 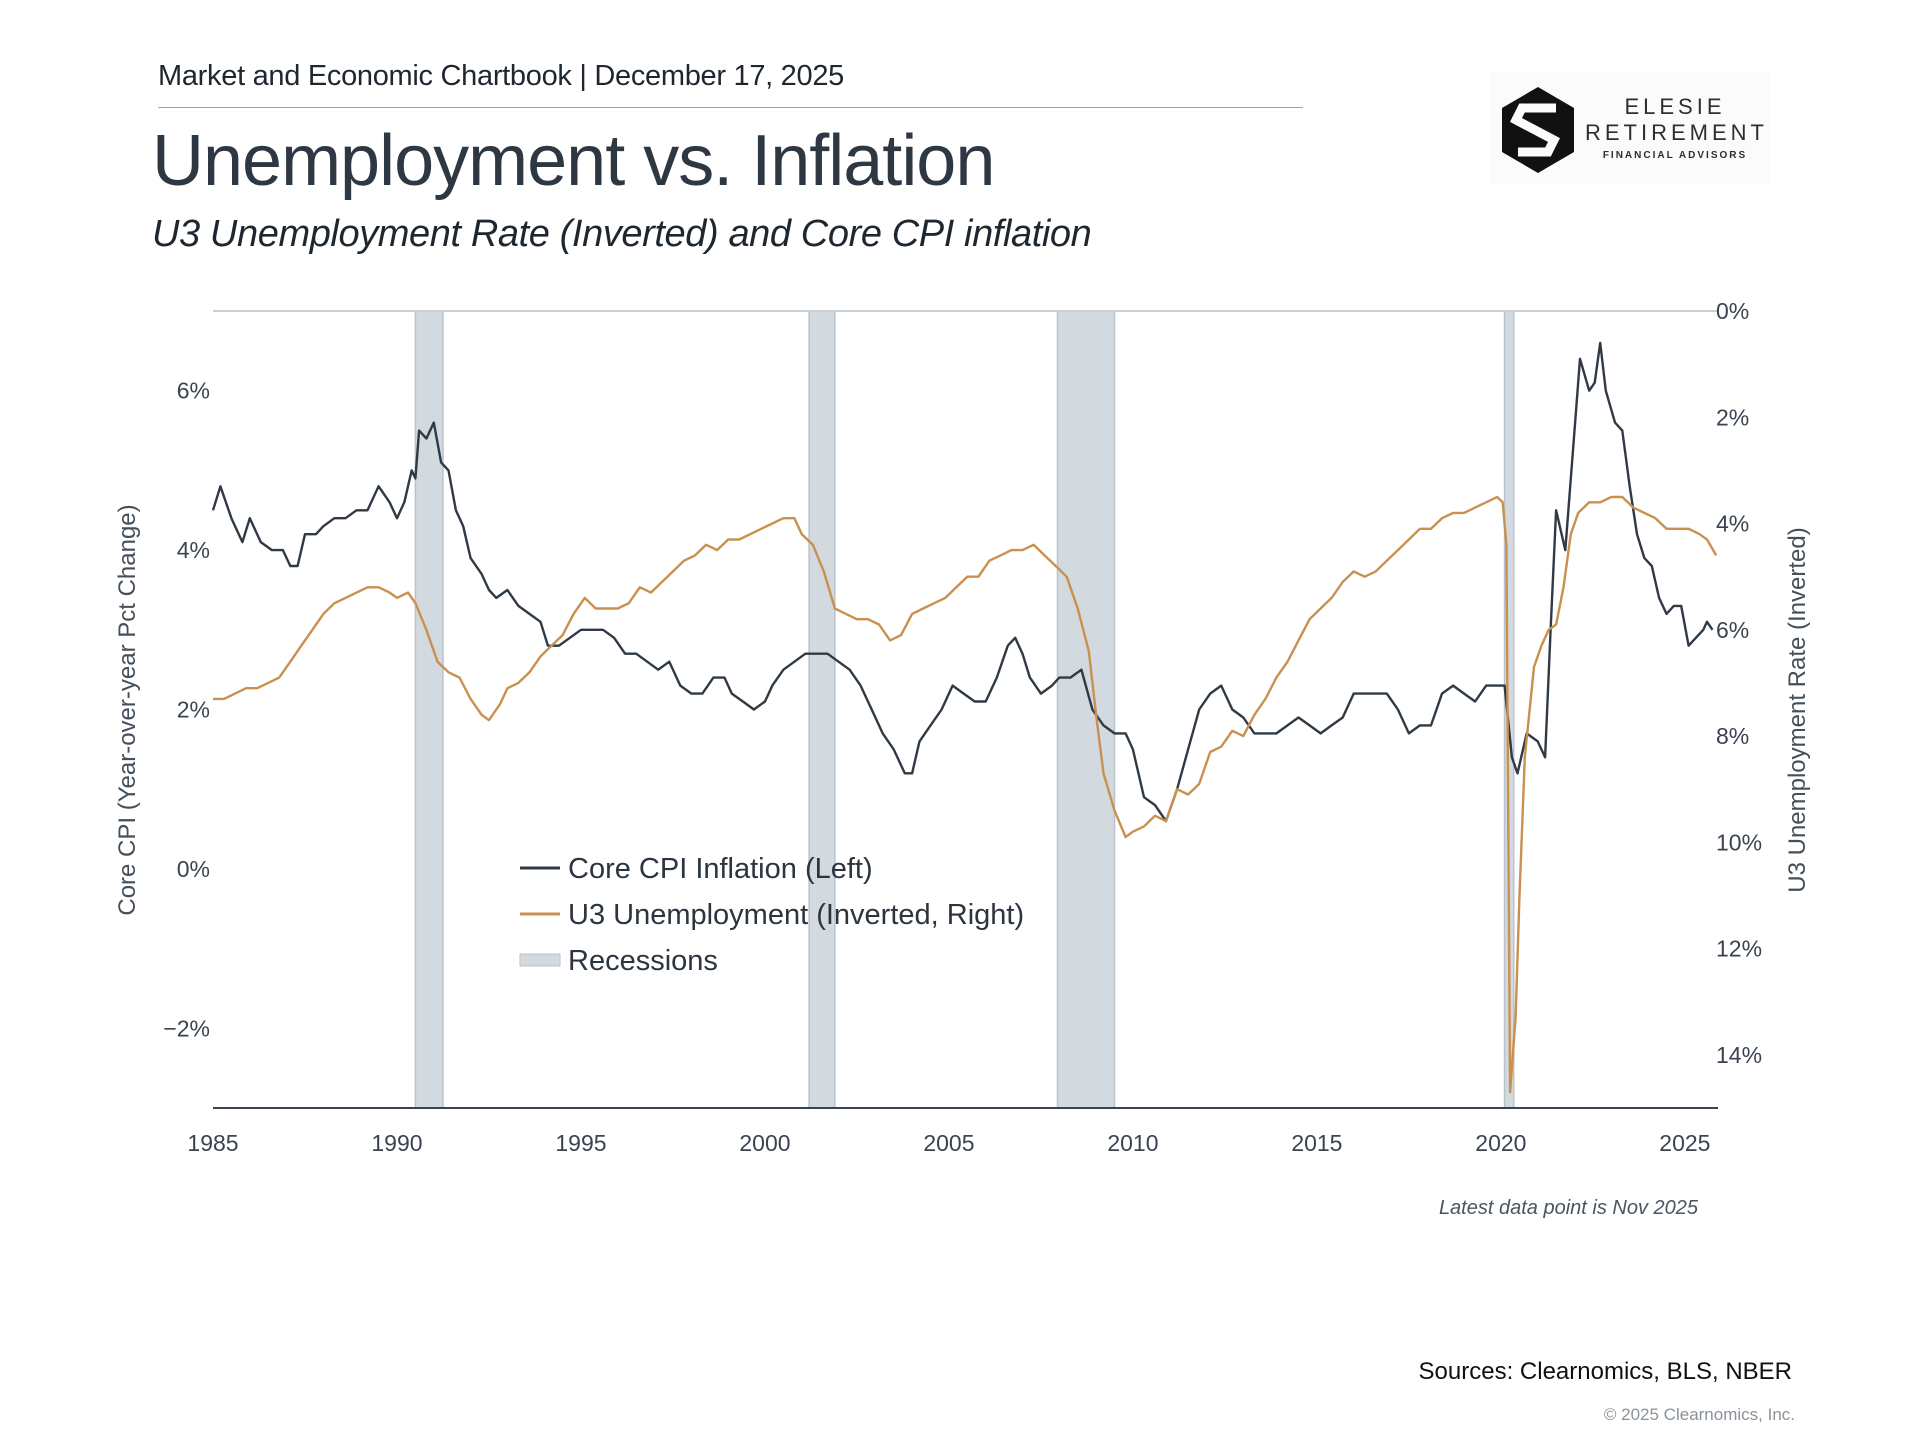 I want to click on company-logo: ELESIE RETIREMENT FINANCIAL ADVISORS, so click(x=1630, y=128).